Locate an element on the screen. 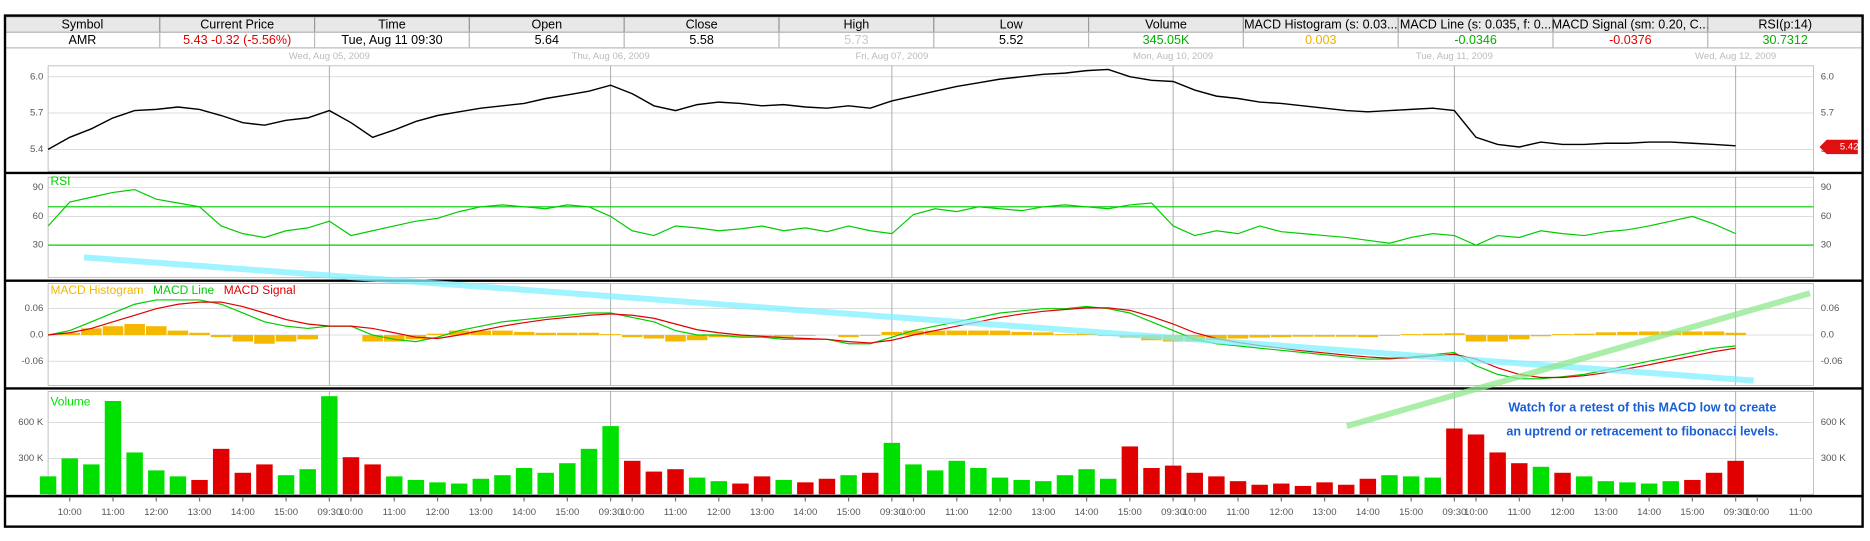  y-tick-label: 6.0 is located at coordinates (36, 76).